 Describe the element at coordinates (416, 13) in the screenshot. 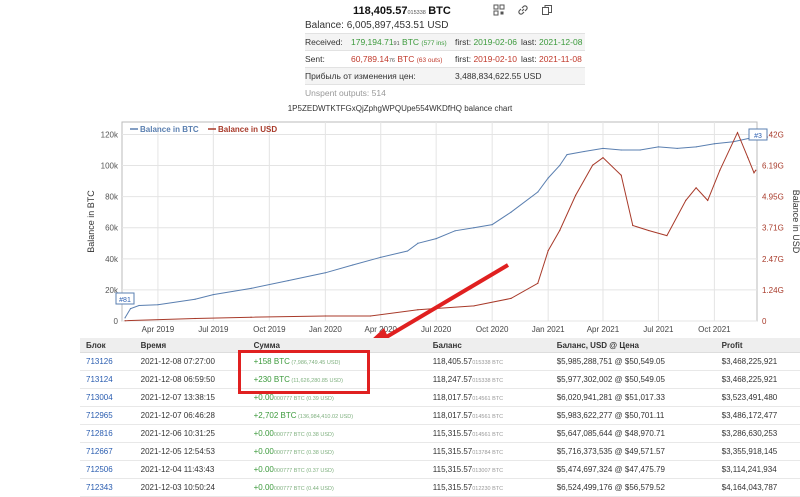

I see `balance-btc-sub: 015338` at that location.